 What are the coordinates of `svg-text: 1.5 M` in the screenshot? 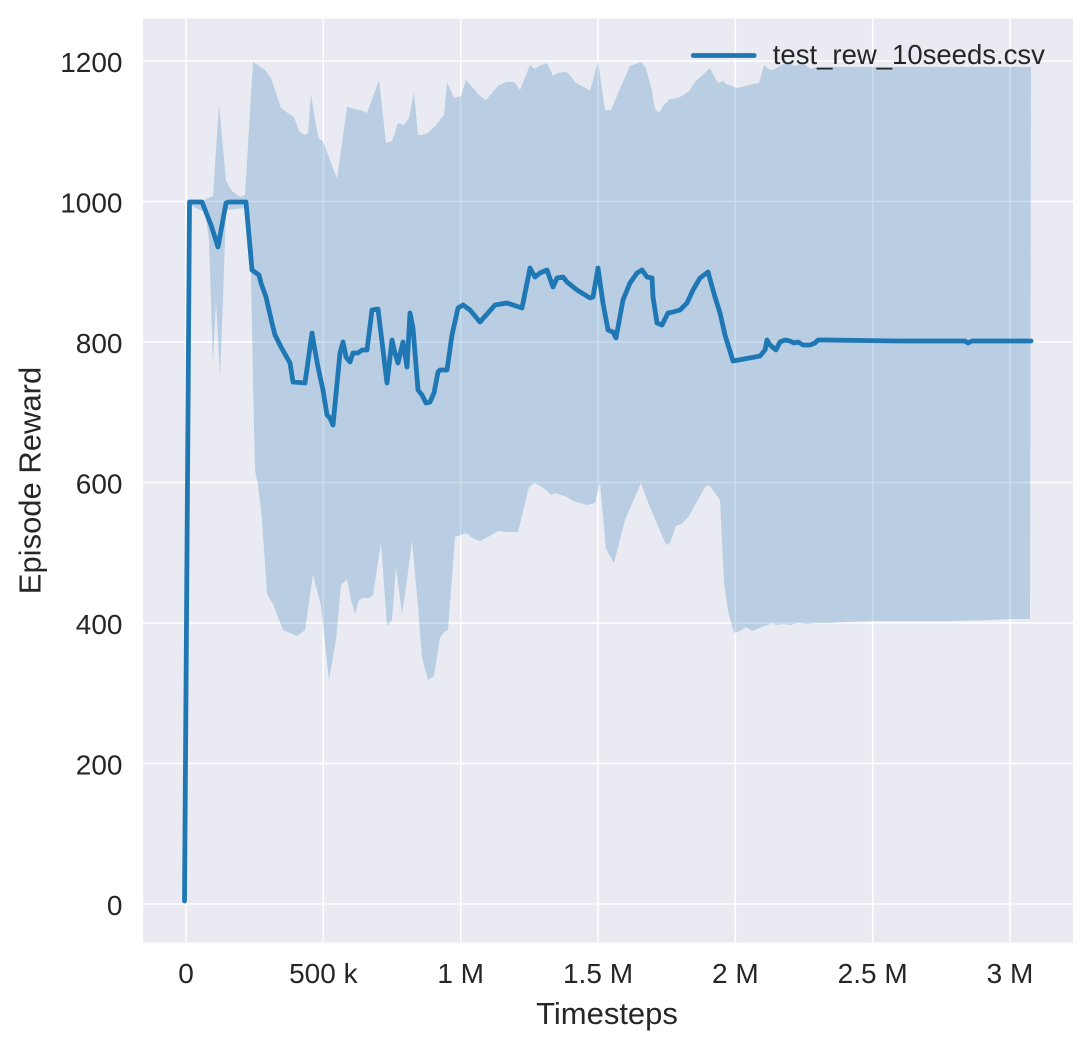 It's located at (598, 973).